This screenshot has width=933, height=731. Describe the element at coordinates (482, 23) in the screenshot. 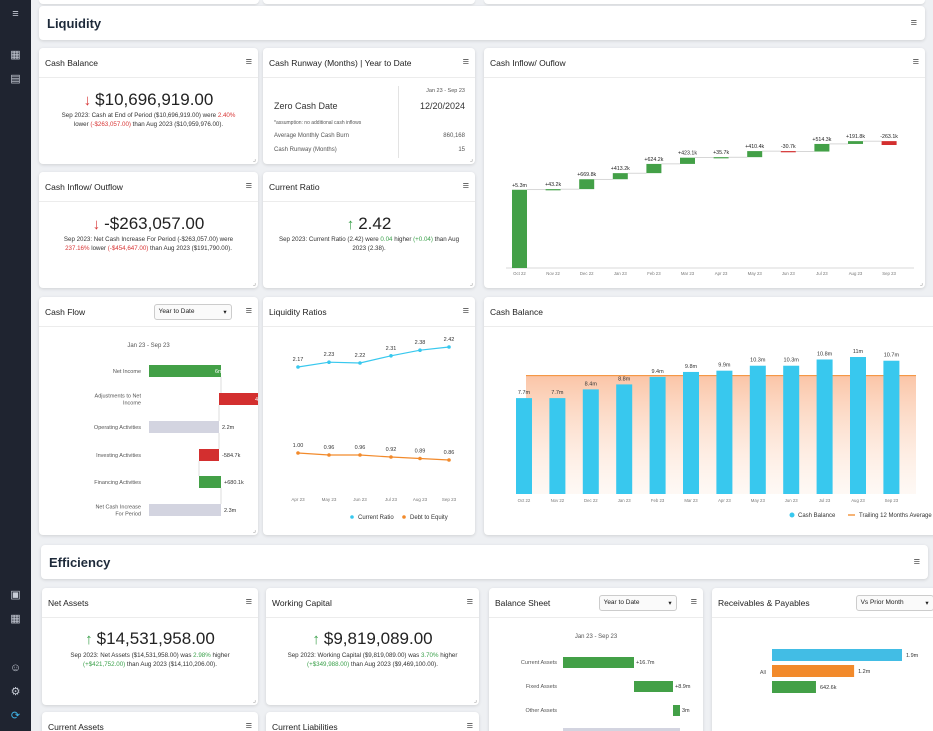

I see `liquidity-section-header: Liquidity ≡` at that location.